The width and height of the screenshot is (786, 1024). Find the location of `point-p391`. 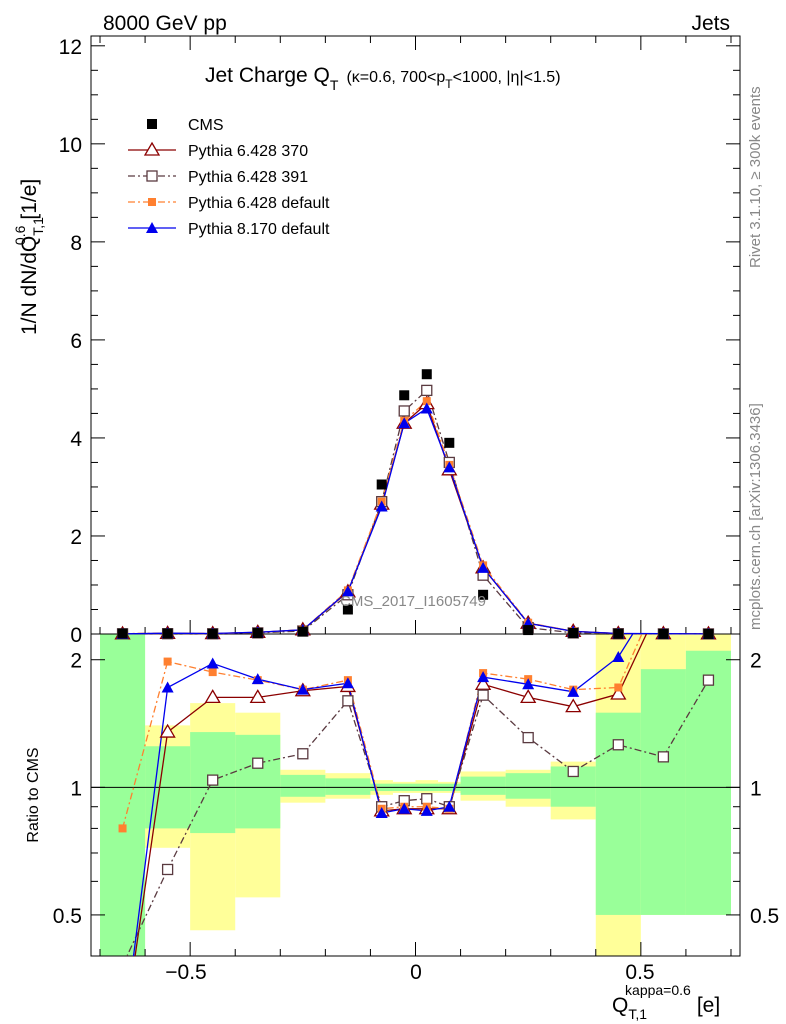

point-p391 is located at coordinates (427, 390).